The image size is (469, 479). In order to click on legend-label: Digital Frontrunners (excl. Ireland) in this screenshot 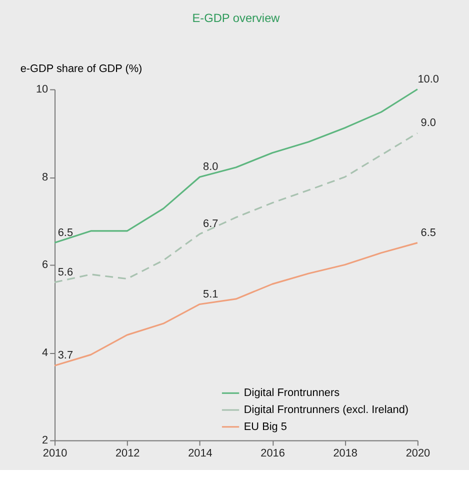, I will do `click(326, 410)`.